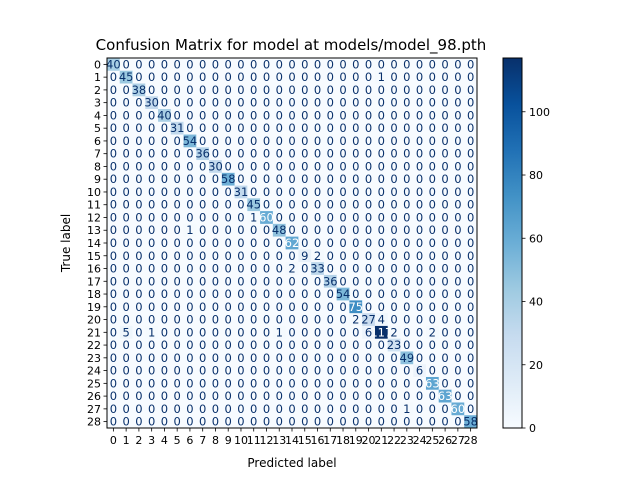 Image resolution: width=640 pixels, height=484 pixels. I want to click on heatmap-cell-value: 31, so click(241, 192).